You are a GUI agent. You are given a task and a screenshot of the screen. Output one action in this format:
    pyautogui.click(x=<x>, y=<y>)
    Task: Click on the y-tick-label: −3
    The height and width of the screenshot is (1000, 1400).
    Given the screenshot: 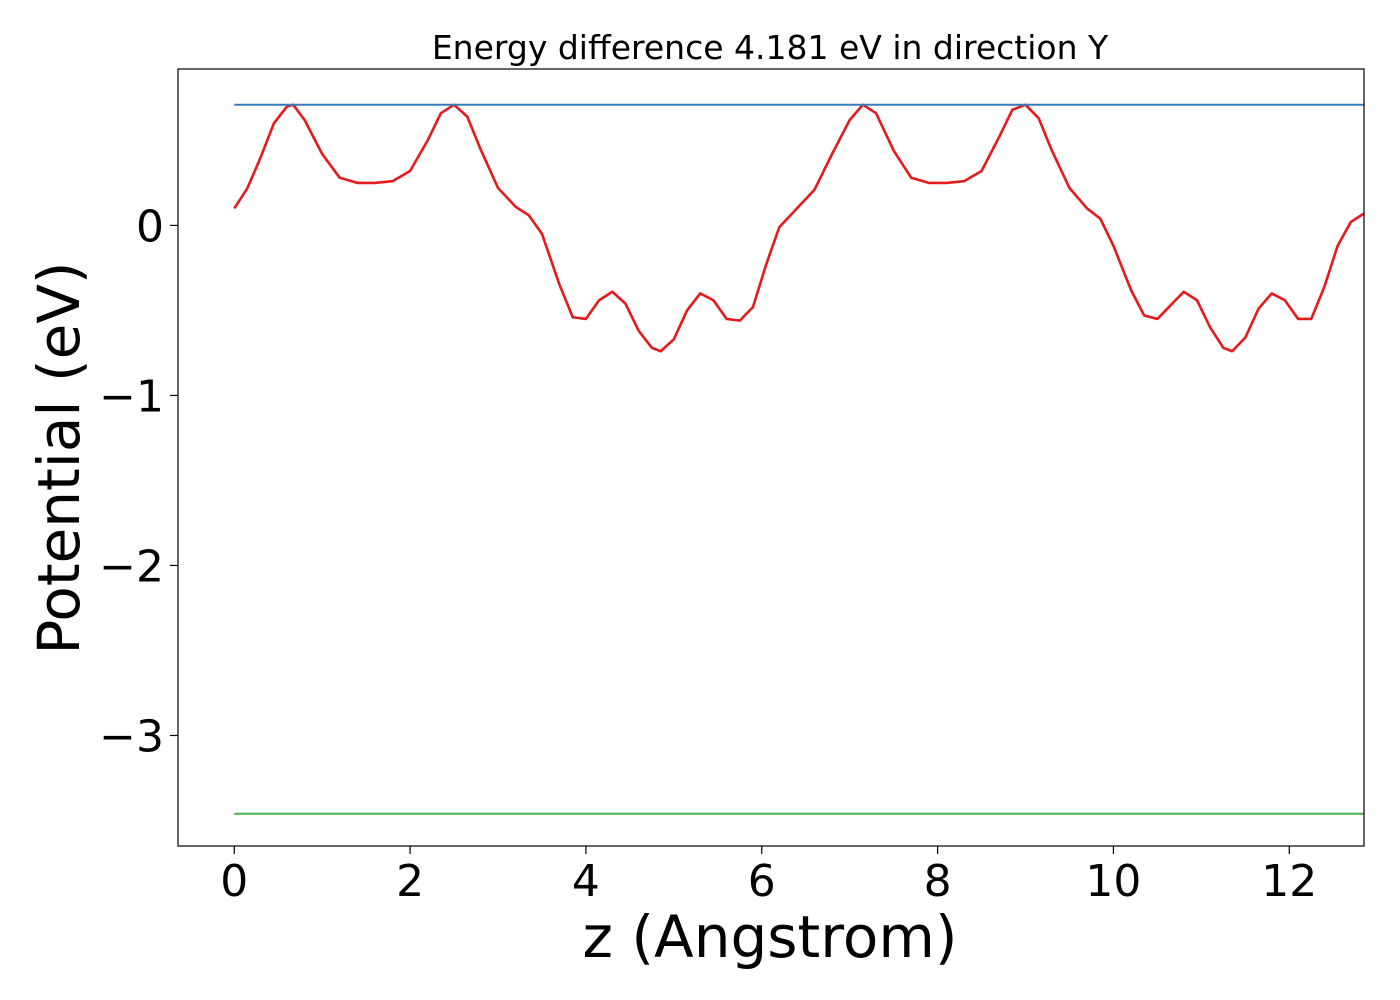 What is the action you would take?
    pyautogui.click(x=131, y=736)
    